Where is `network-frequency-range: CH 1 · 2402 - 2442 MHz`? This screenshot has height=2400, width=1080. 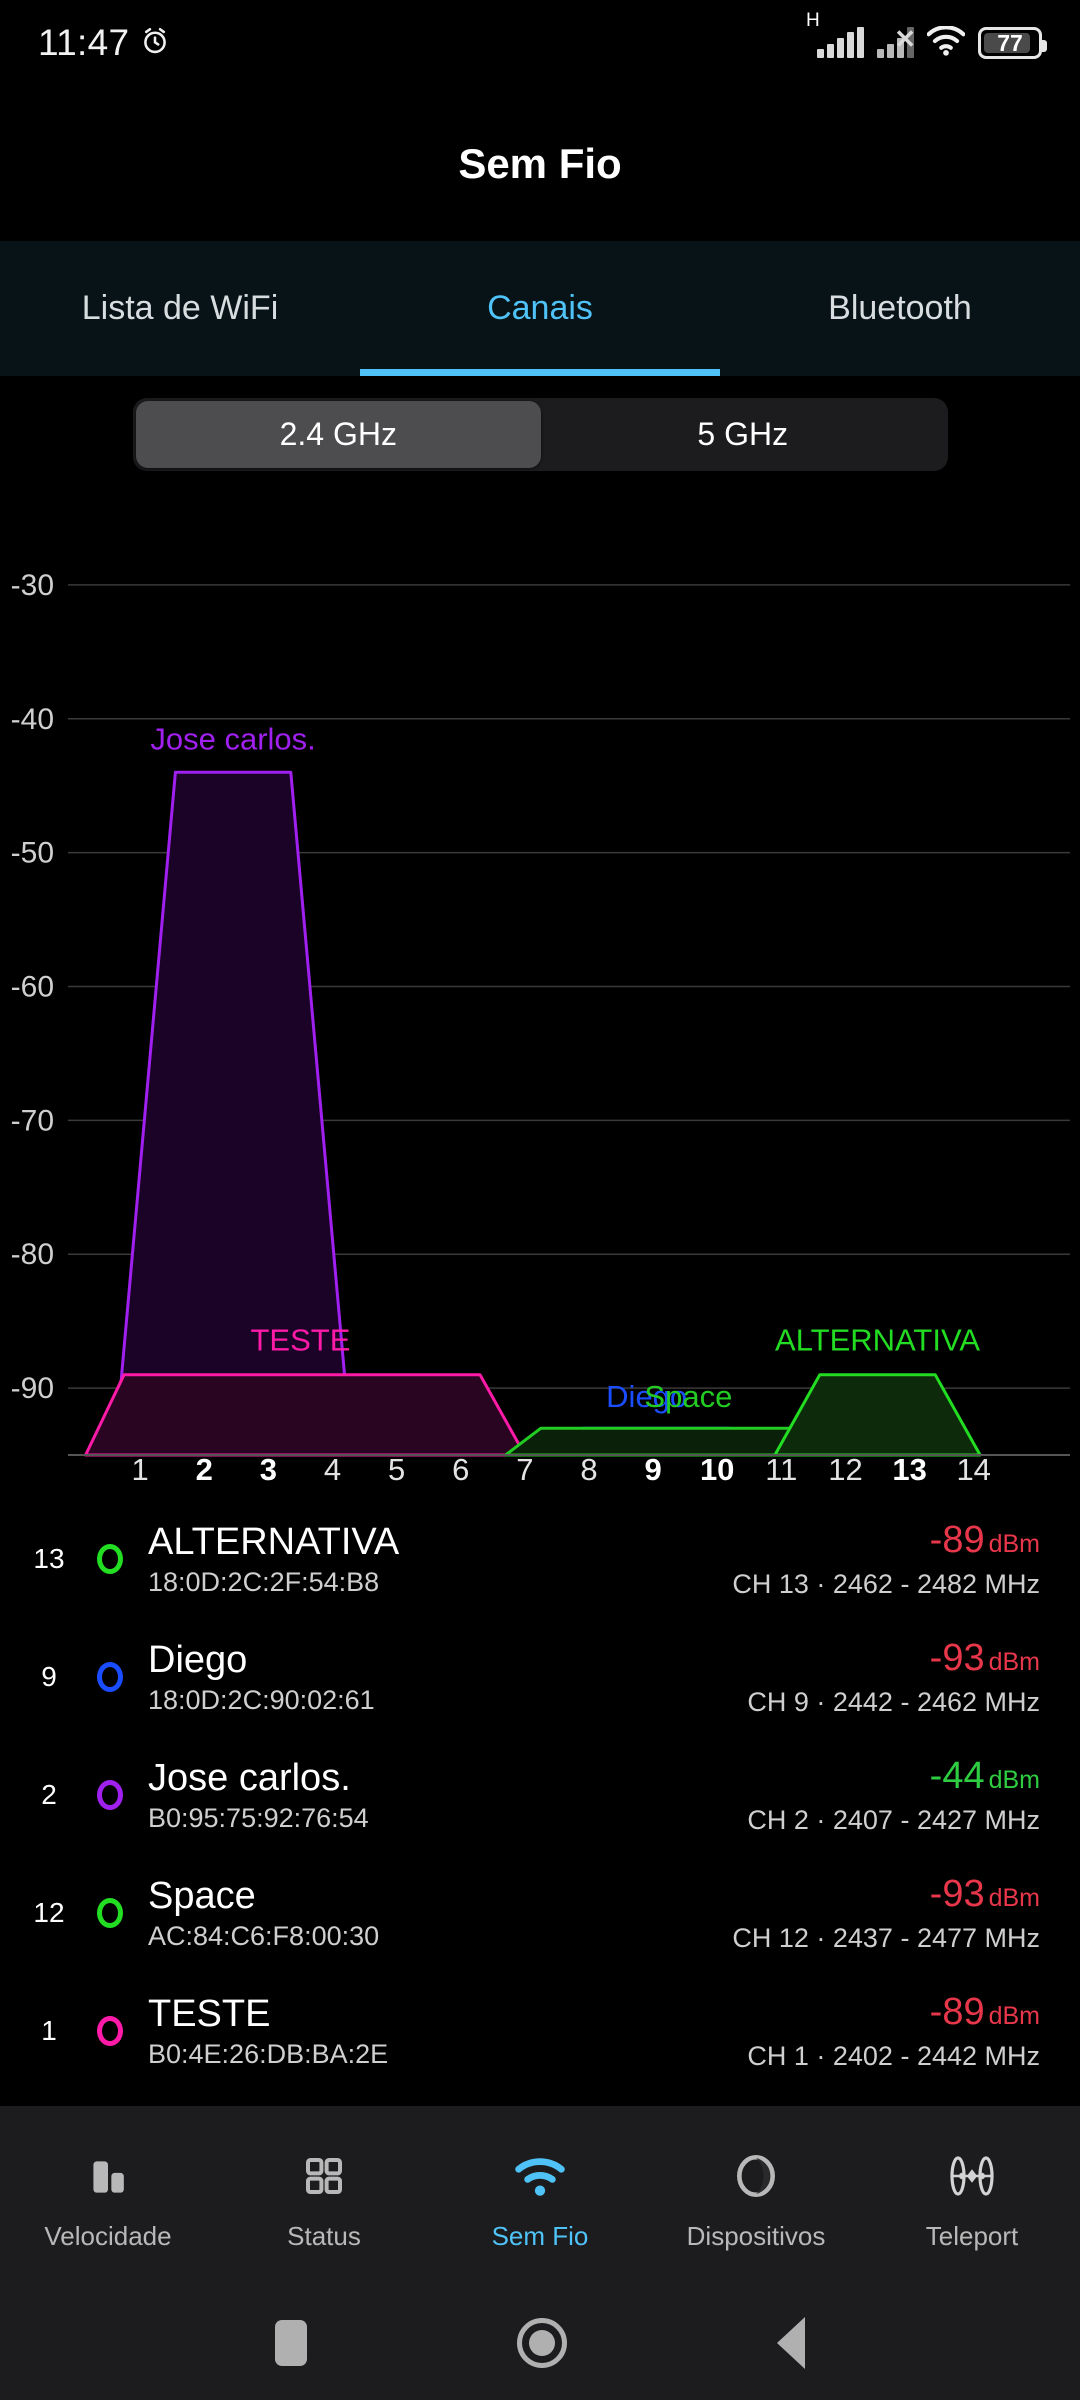 network-frequency-range: CH 1 · 2402 - 2442 MHz is located at coordinates (893, 2056).